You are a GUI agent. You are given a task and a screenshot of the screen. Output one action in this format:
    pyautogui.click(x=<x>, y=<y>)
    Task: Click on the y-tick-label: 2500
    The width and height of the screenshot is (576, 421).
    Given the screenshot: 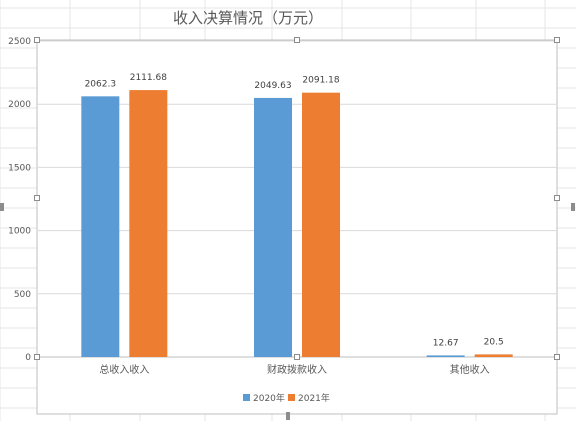 What is the action you would take?
    pyautogui.click(x=19, y=42)
    